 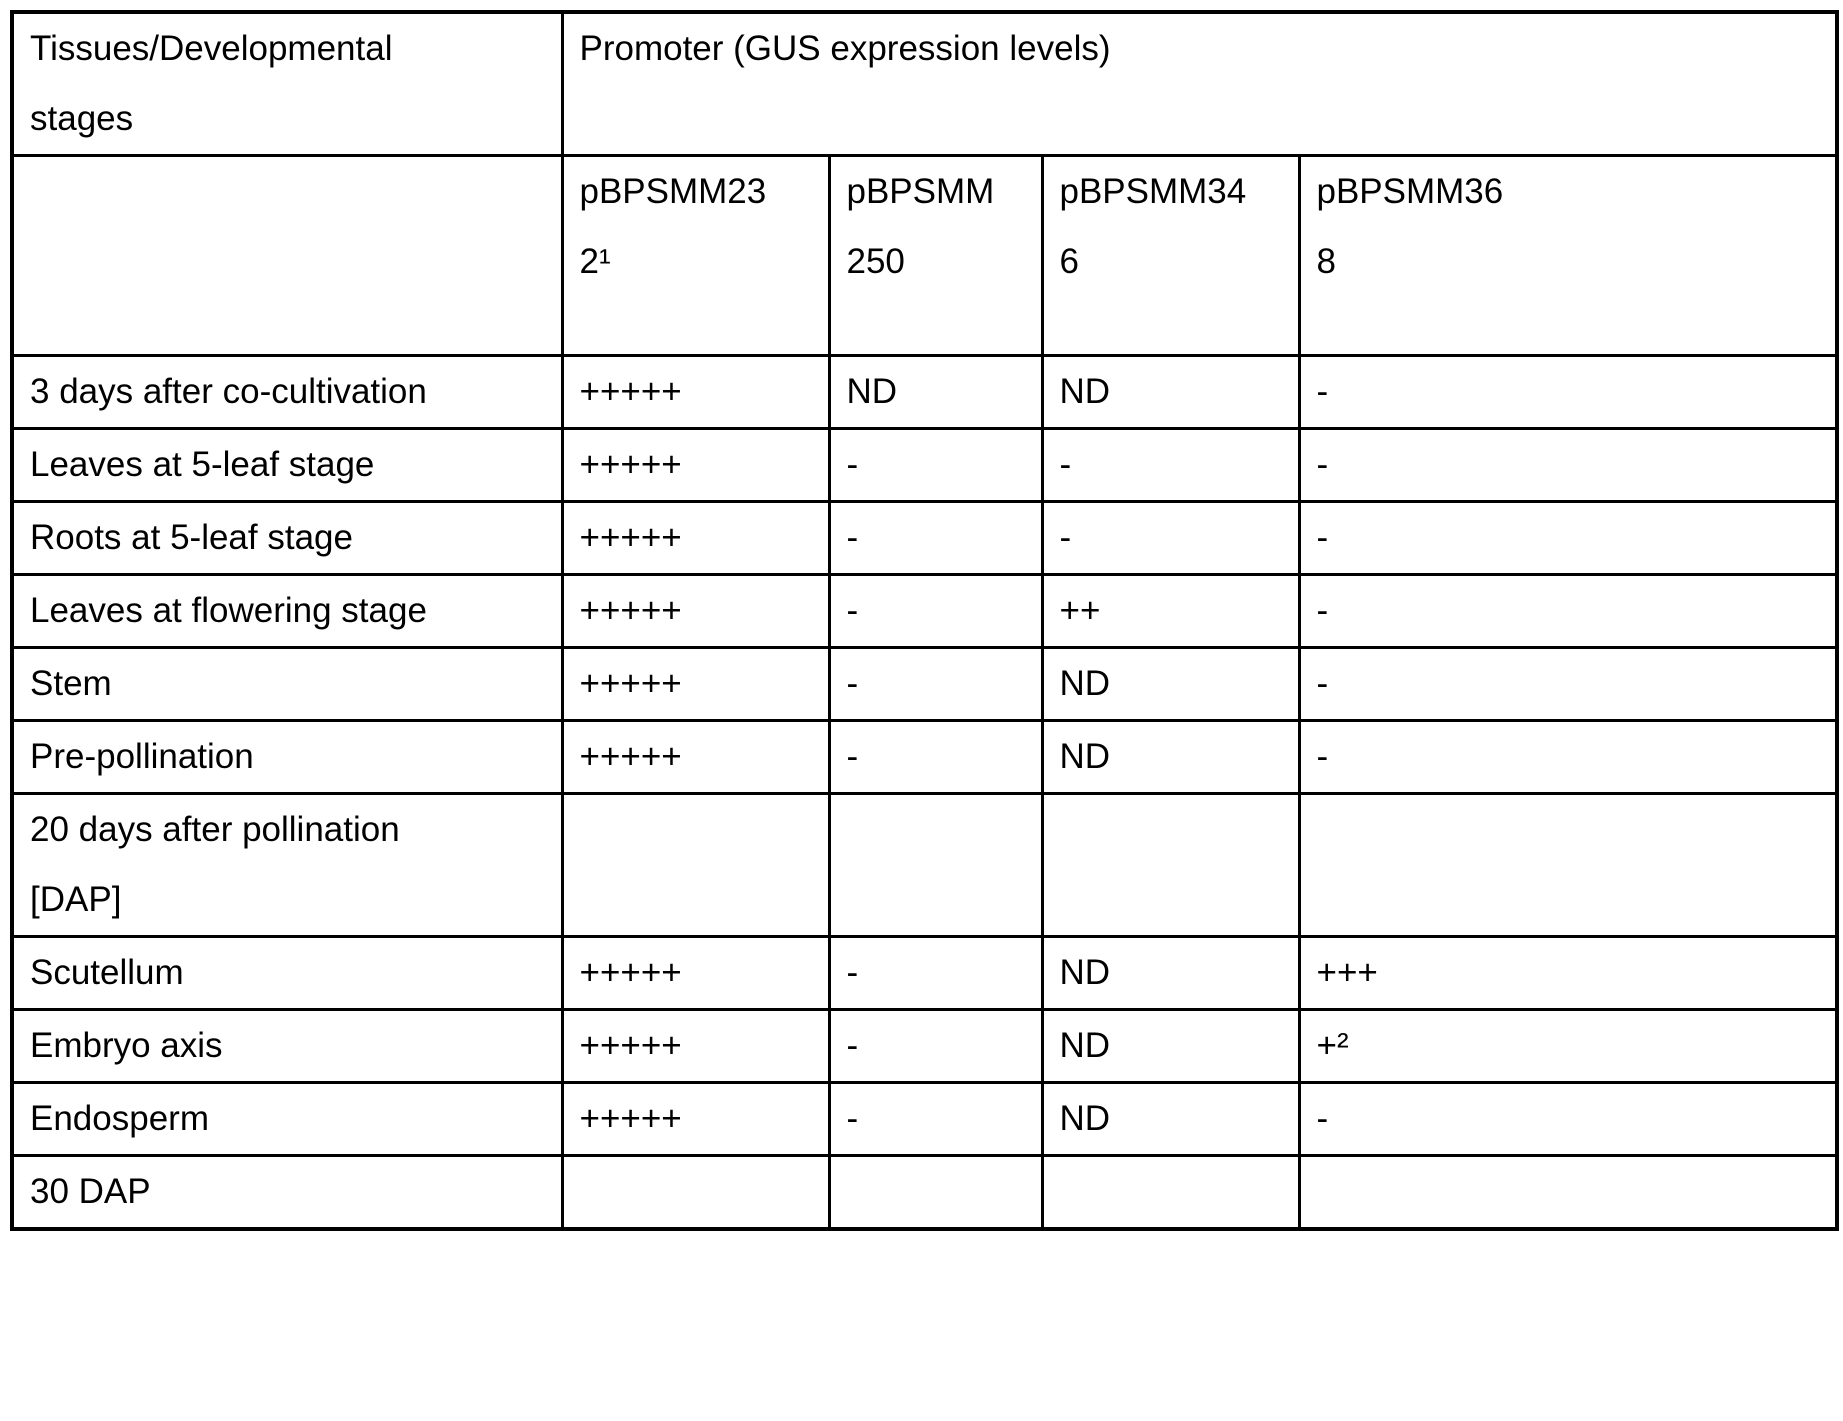 I want to click on promoter-group-header-cell: Promoter (GUS expression levels), so click(x=1199, y=83).